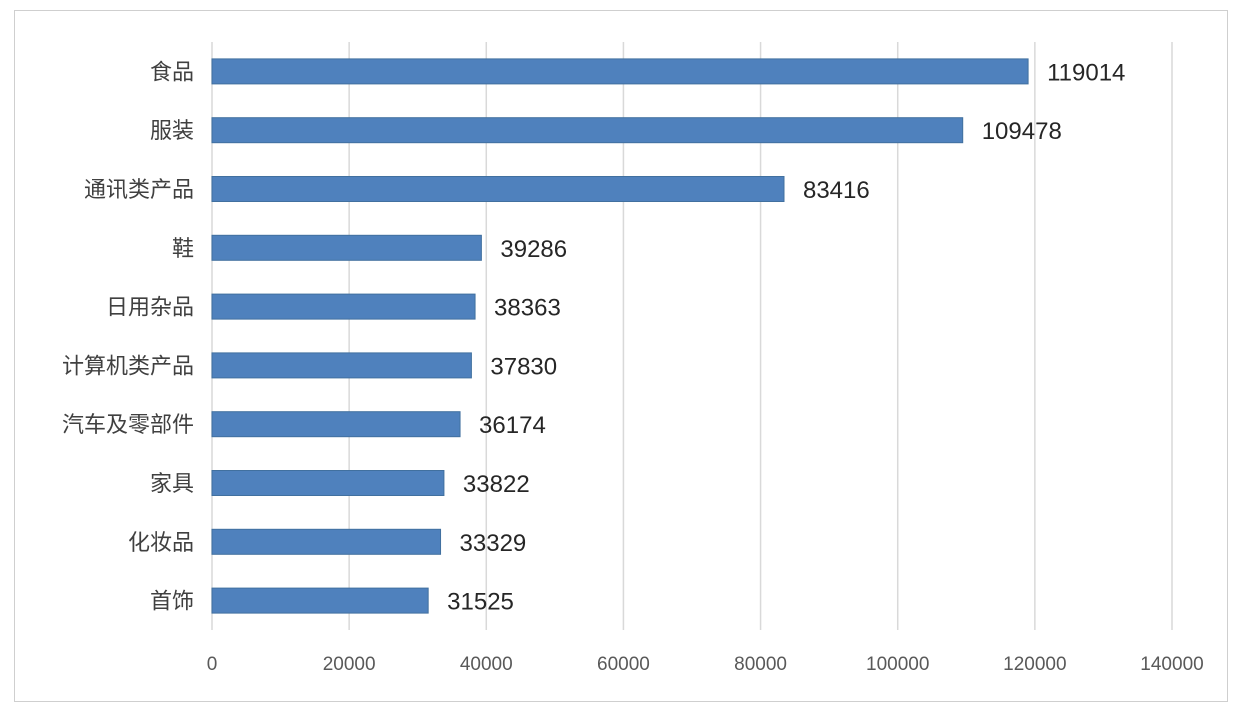 This screenshot has height=716, width=1242. I want to click on data-label: 83416, so click(836, 190).